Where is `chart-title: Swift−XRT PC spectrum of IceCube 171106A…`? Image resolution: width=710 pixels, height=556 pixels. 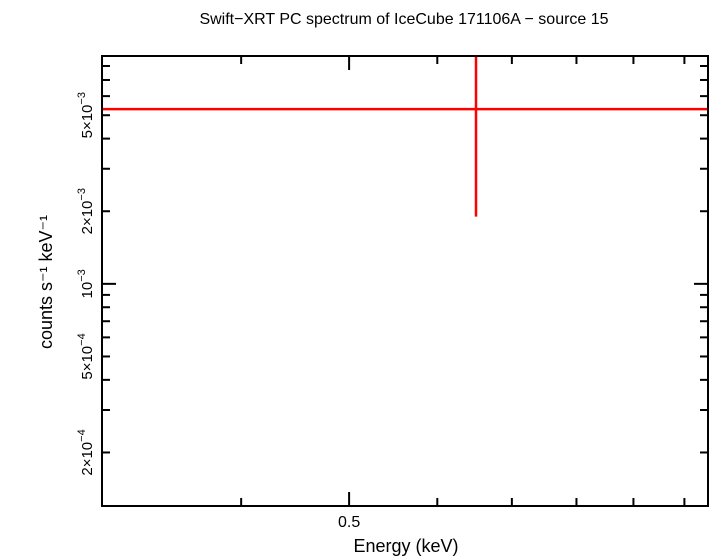 chart-title: Swift−XRT PC spectrum of IceCube 171106A… is located at coordinates (403, 19).